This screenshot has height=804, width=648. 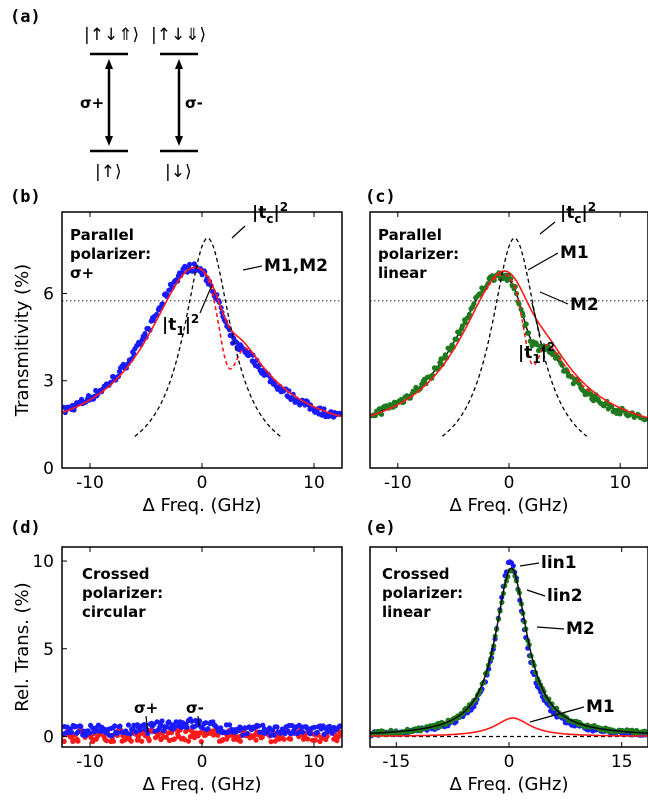 What do you see at coordinates (536, 353) in the screenshot?
I see `label-t1: |t1|2` at bounding box center [536, 353].